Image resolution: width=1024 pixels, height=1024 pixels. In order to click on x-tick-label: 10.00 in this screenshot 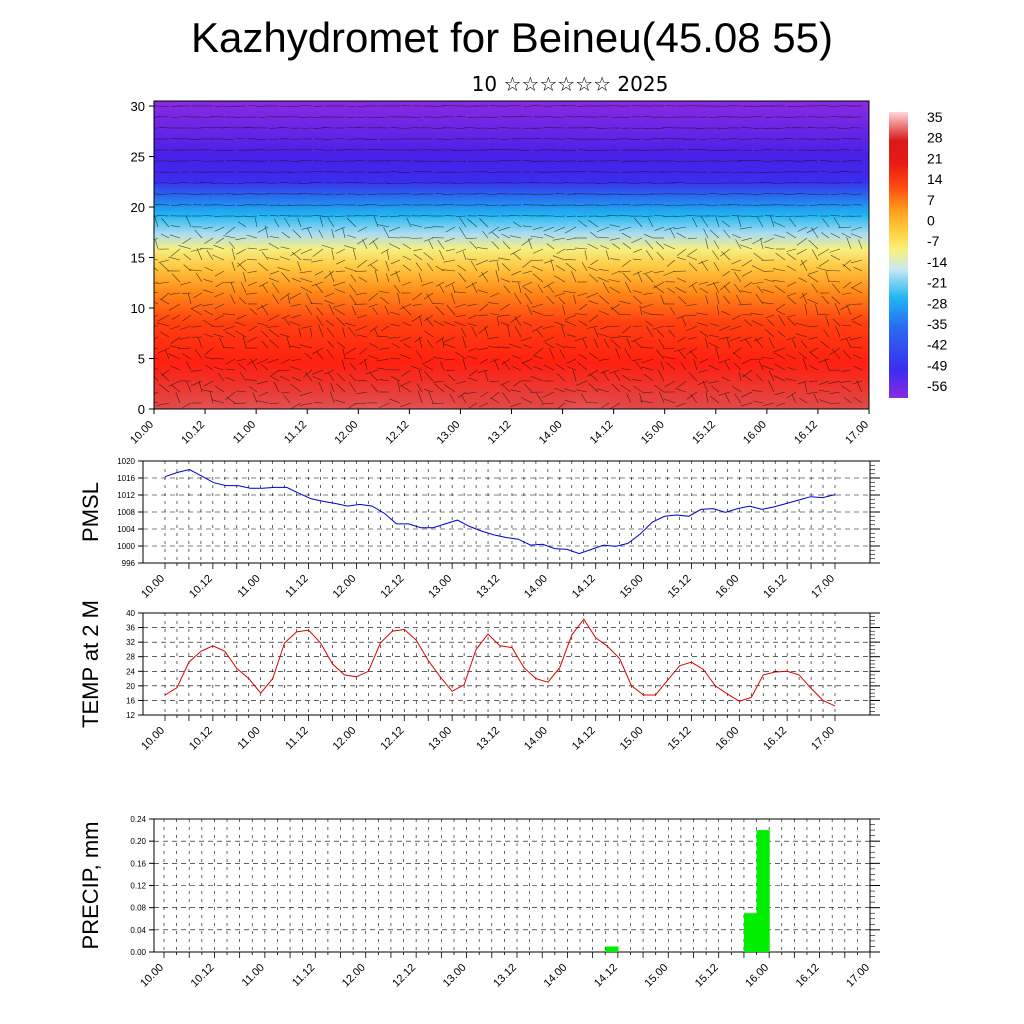, I will do `click(153, 587)`.